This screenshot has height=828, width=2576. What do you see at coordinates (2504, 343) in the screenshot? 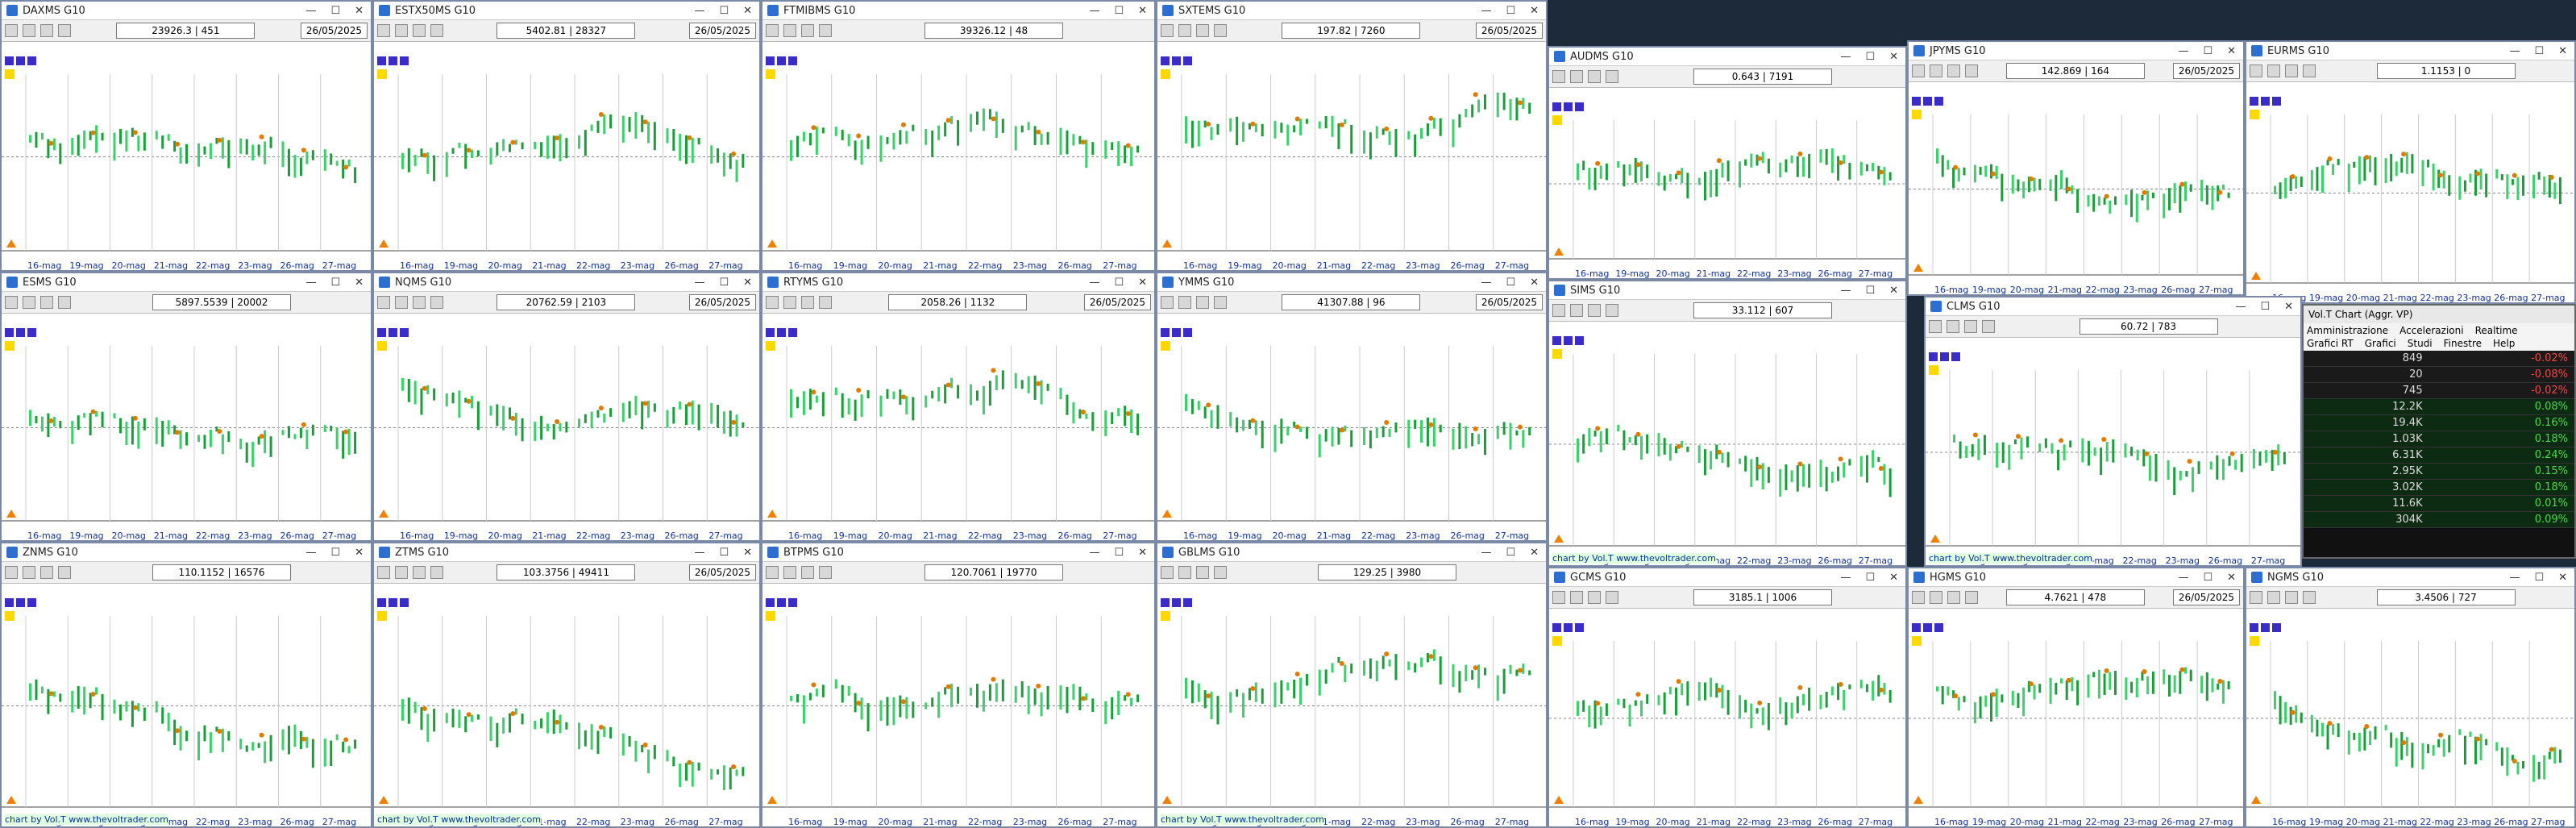
I see `menu-item: Help` at bounding box center [2504, 343].